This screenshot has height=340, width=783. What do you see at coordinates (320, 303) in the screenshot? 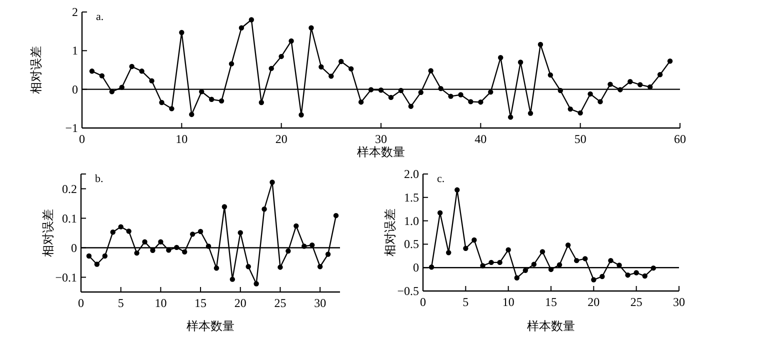
I see `x-tick-label: 30` at bounding box center [320, 303].